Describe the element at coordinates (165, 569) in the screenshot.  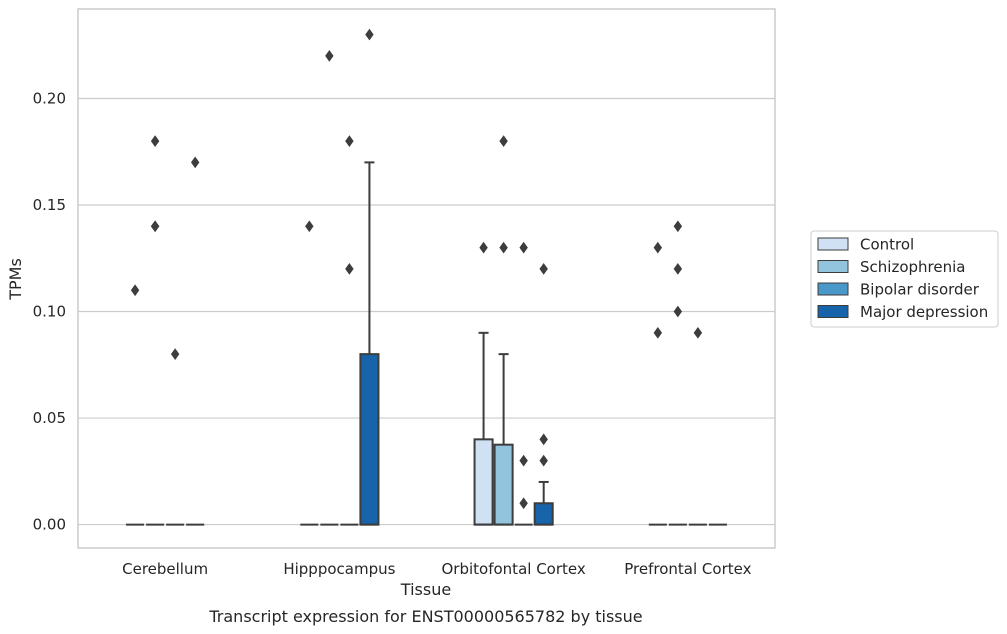
I see `x-tick-label: Cerebellum` at that location.